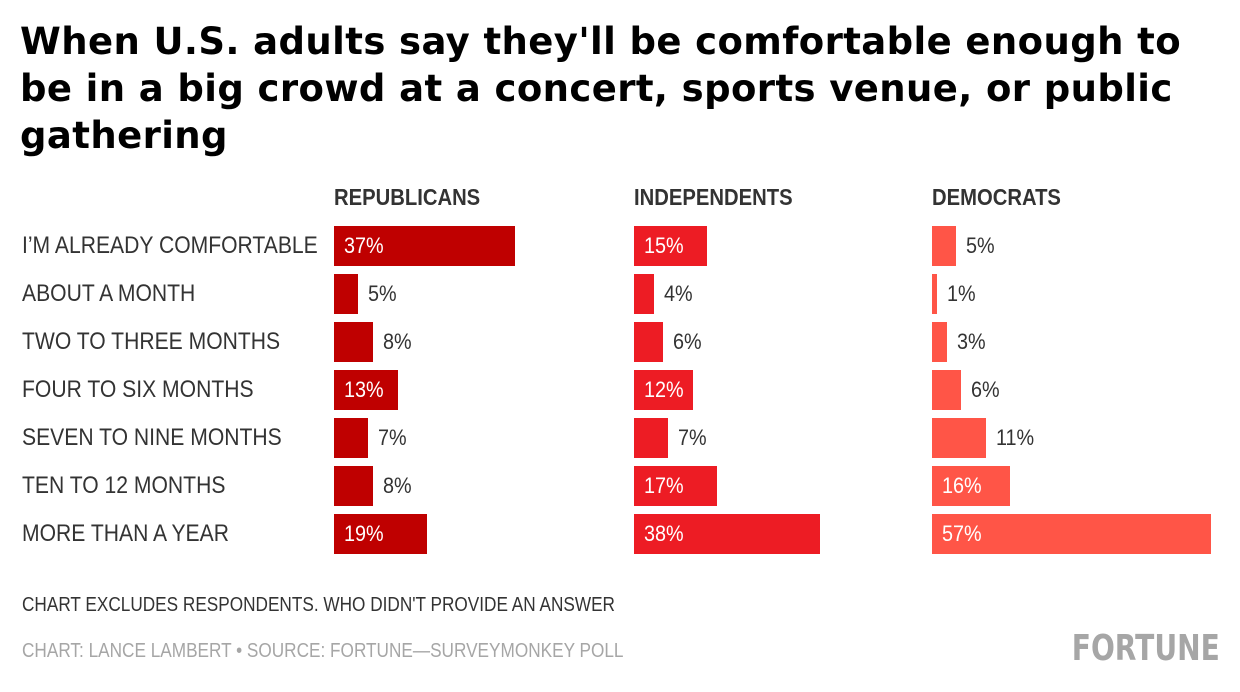  What do you see at coordinates (678, 293) in the screenshot?
I see `data-label: 4%` at bounding box center [678, 293].